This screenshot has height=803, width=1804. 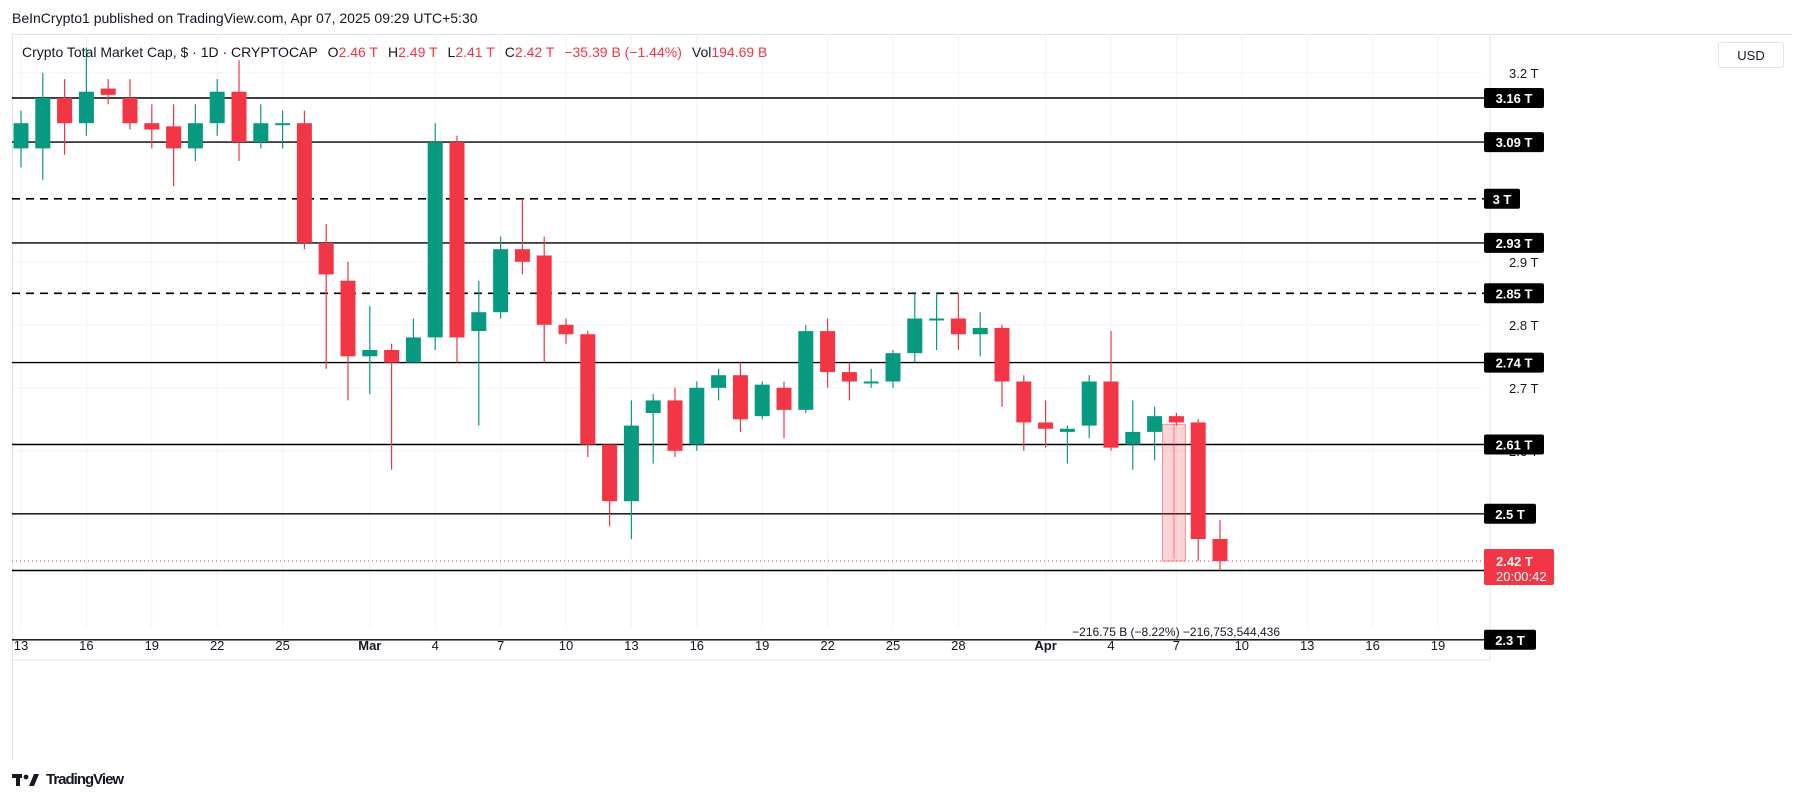 What do you see at coordinates (1510, 513) in the screenshot?
I see `level-price-tag: 2.5 T` at bounding box center [1510, 513].